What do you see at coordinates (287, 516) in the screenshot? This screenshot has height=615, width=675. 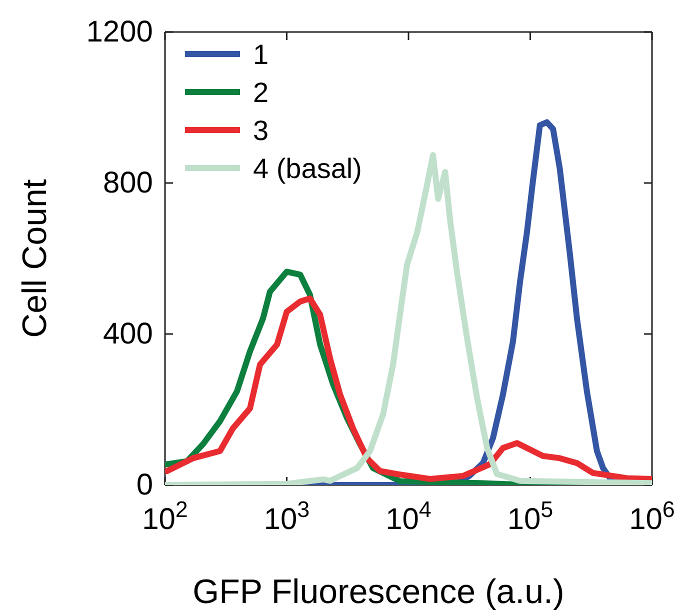 I see `x-tick-label: 10$^{3}$` at bounding box center [287, 516].